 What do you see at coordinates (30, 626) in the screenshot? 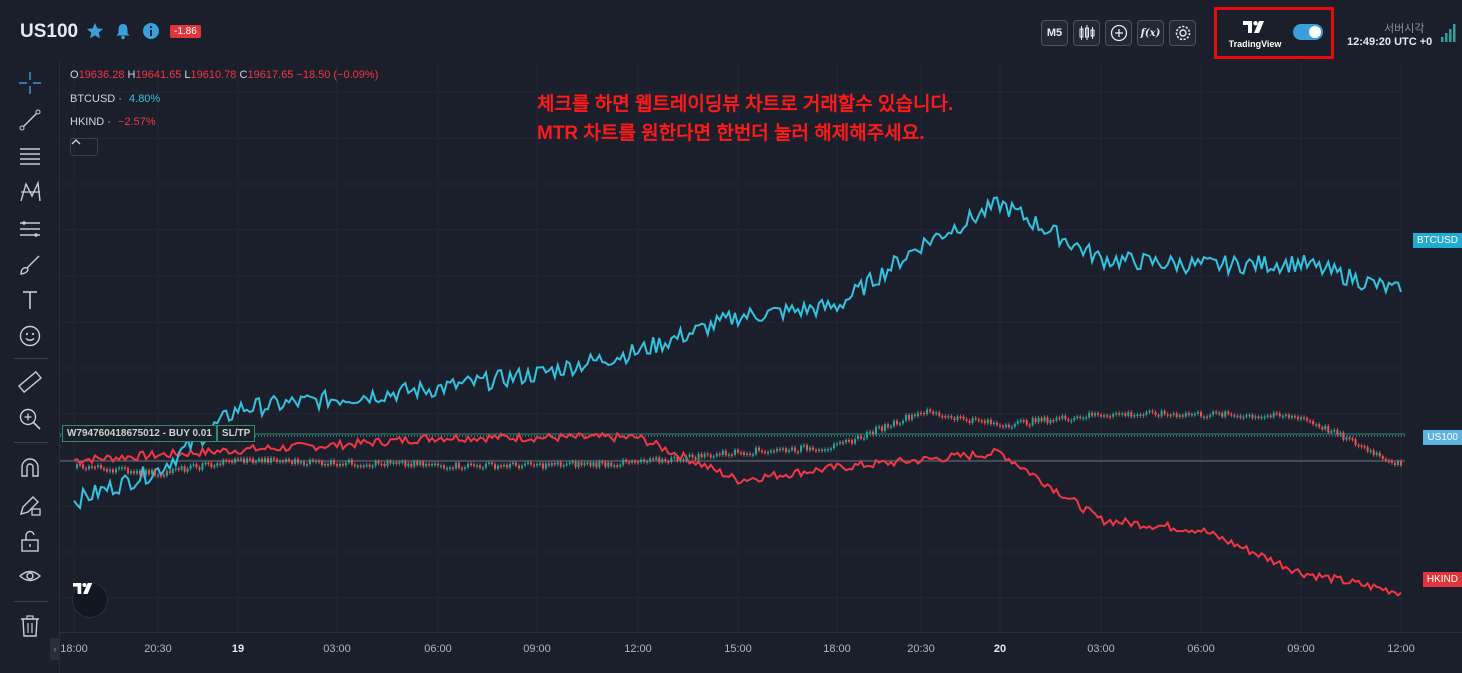
I see `remove-drawings-tool` at bounding box center [30, 626].